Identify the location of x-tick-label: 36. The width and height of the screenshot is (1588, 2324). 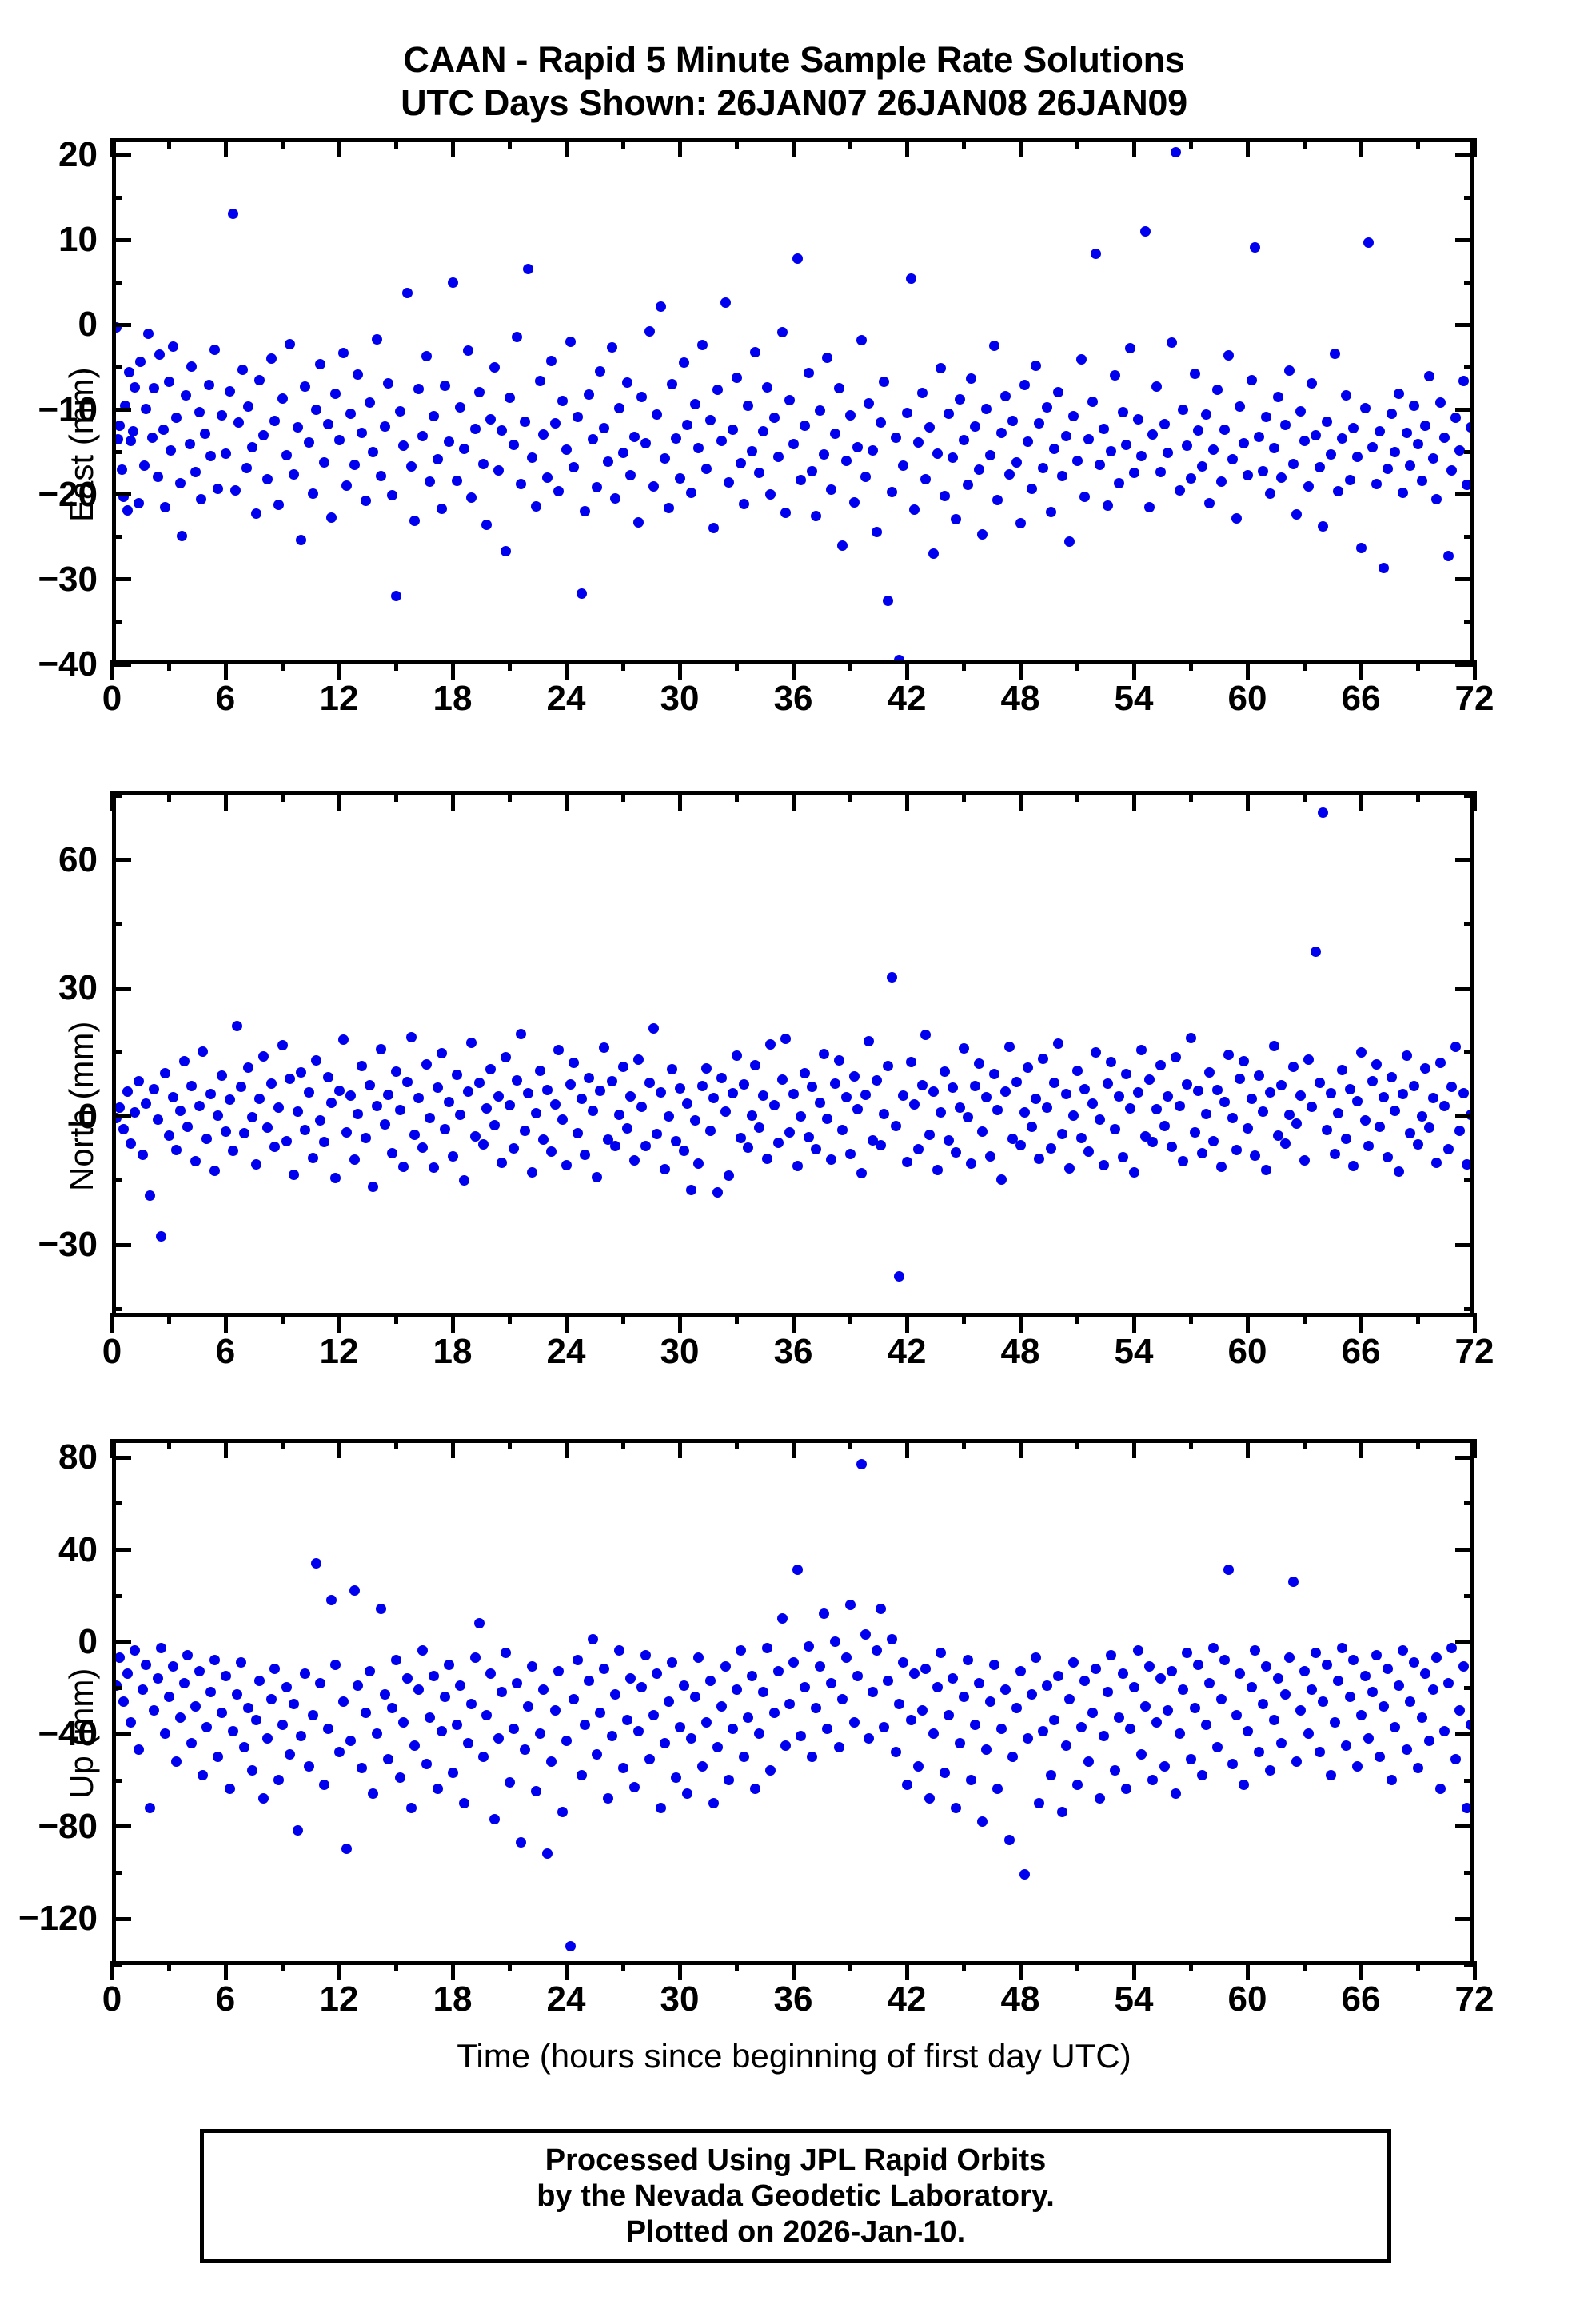
(793, 1352).